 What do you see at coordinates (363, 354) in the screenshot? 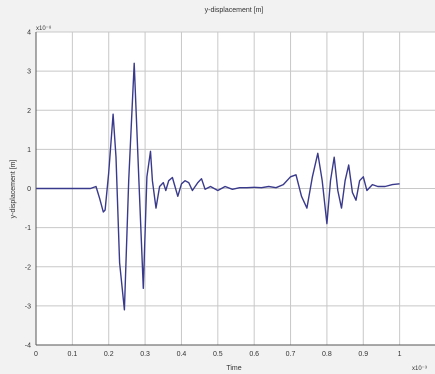
I see `x-tick-label: 0.9` at bounding box center [363, 354].